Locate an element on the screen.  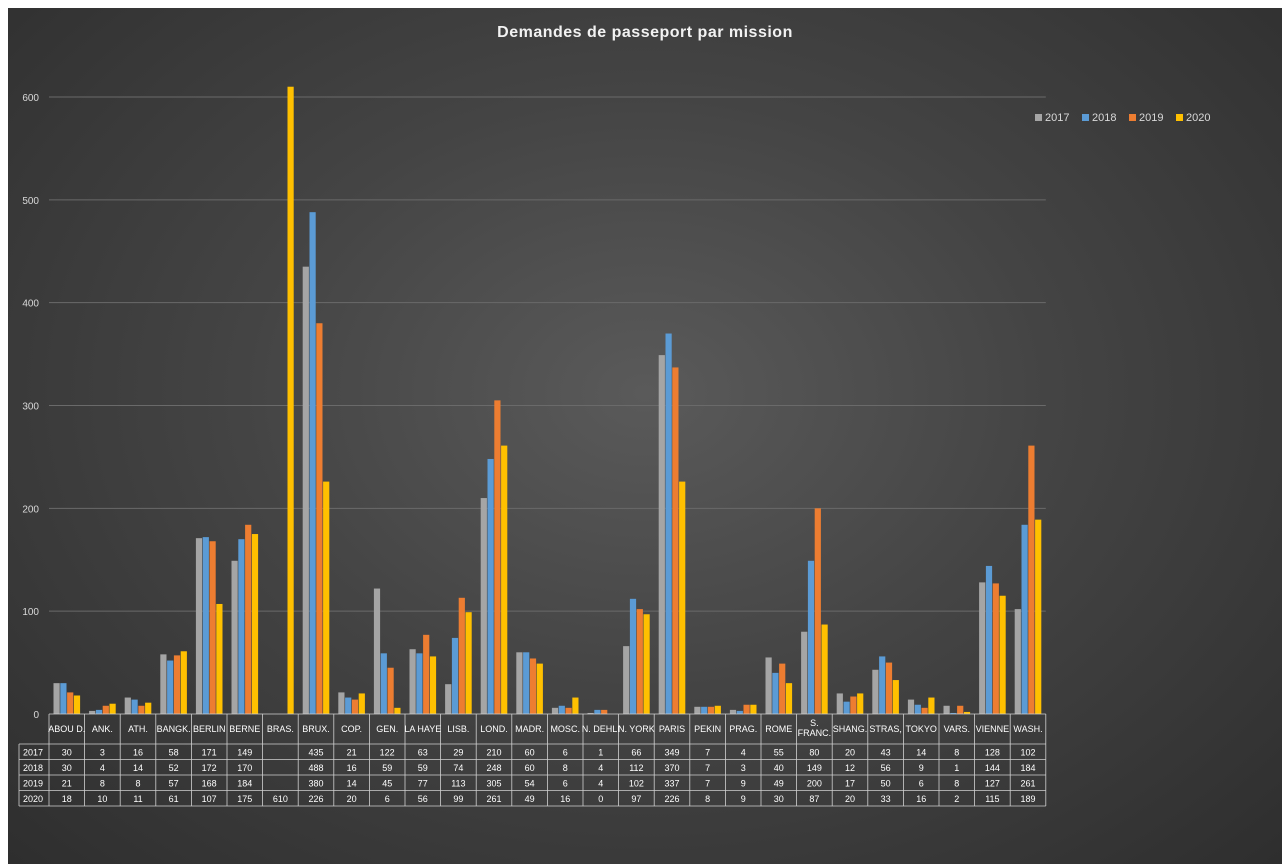
table-cell: 115 is located at coordinates (992, 799).